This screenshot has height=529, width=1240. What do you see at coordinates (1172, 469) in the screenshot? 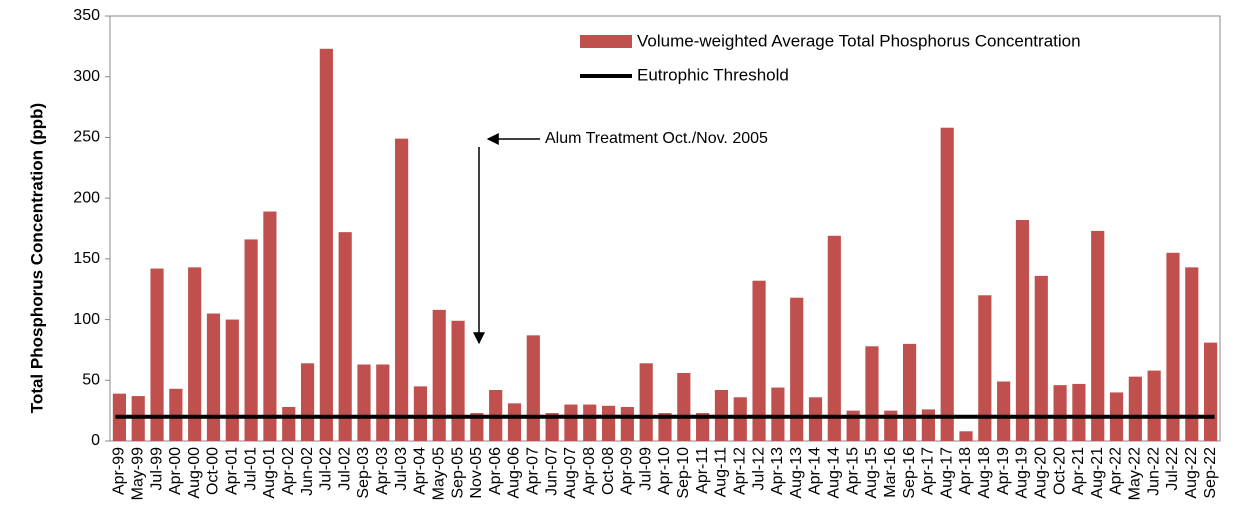
I see `x-tick-label: Jul-22` at bounding box center [1172, 469].